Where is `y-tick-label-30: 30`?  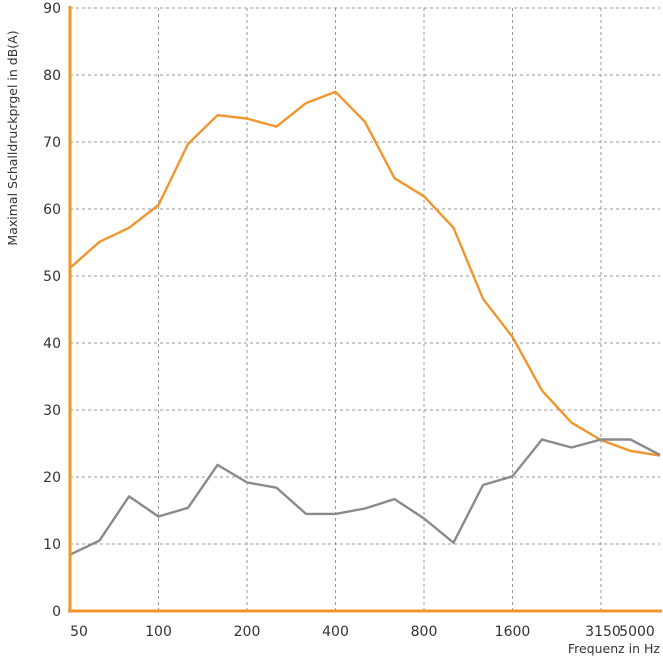 y-tick-label-30: 30 is located at coordinates (52, 411).